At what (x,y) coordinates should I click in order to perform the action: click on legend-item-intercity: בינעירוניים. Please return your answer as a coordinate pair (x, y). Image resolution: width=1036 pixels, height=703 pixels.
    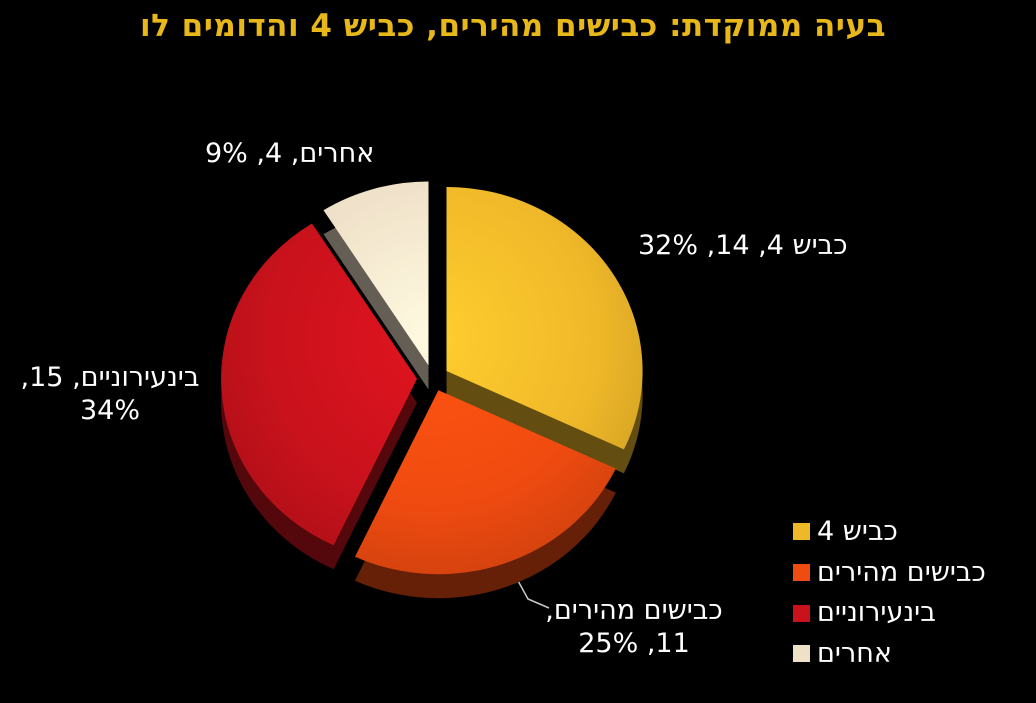
    Looking at the image, I should click on (889, 613).